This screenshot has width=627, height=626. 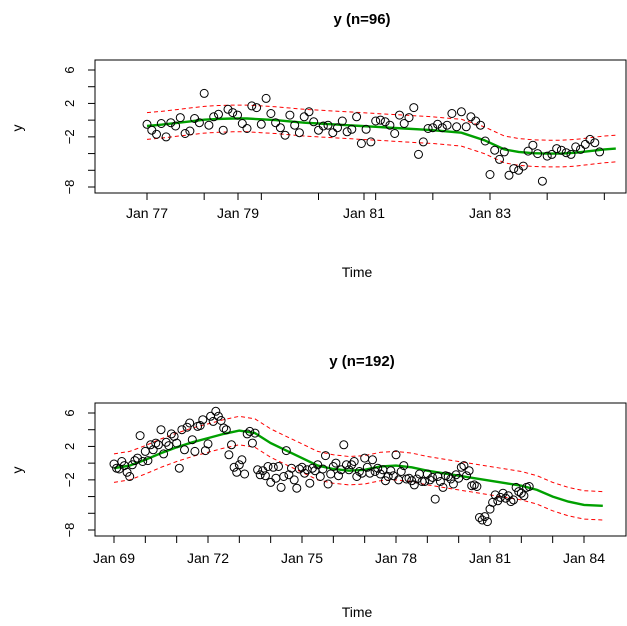 What do you see at coordinates (361, 19) in the screenshot?
I see `chart-title: y (n=96)` at bounding box center [361, 19].